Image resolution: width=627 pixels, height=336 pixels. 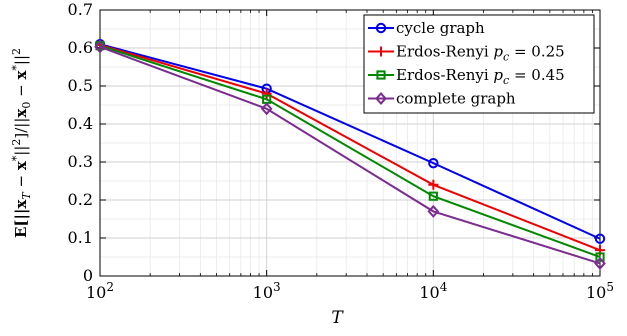 What do you see at coordinates (100, 291) in the screenshot?
I see `x-tick-label: 10²` at bounding box center [100, 291].